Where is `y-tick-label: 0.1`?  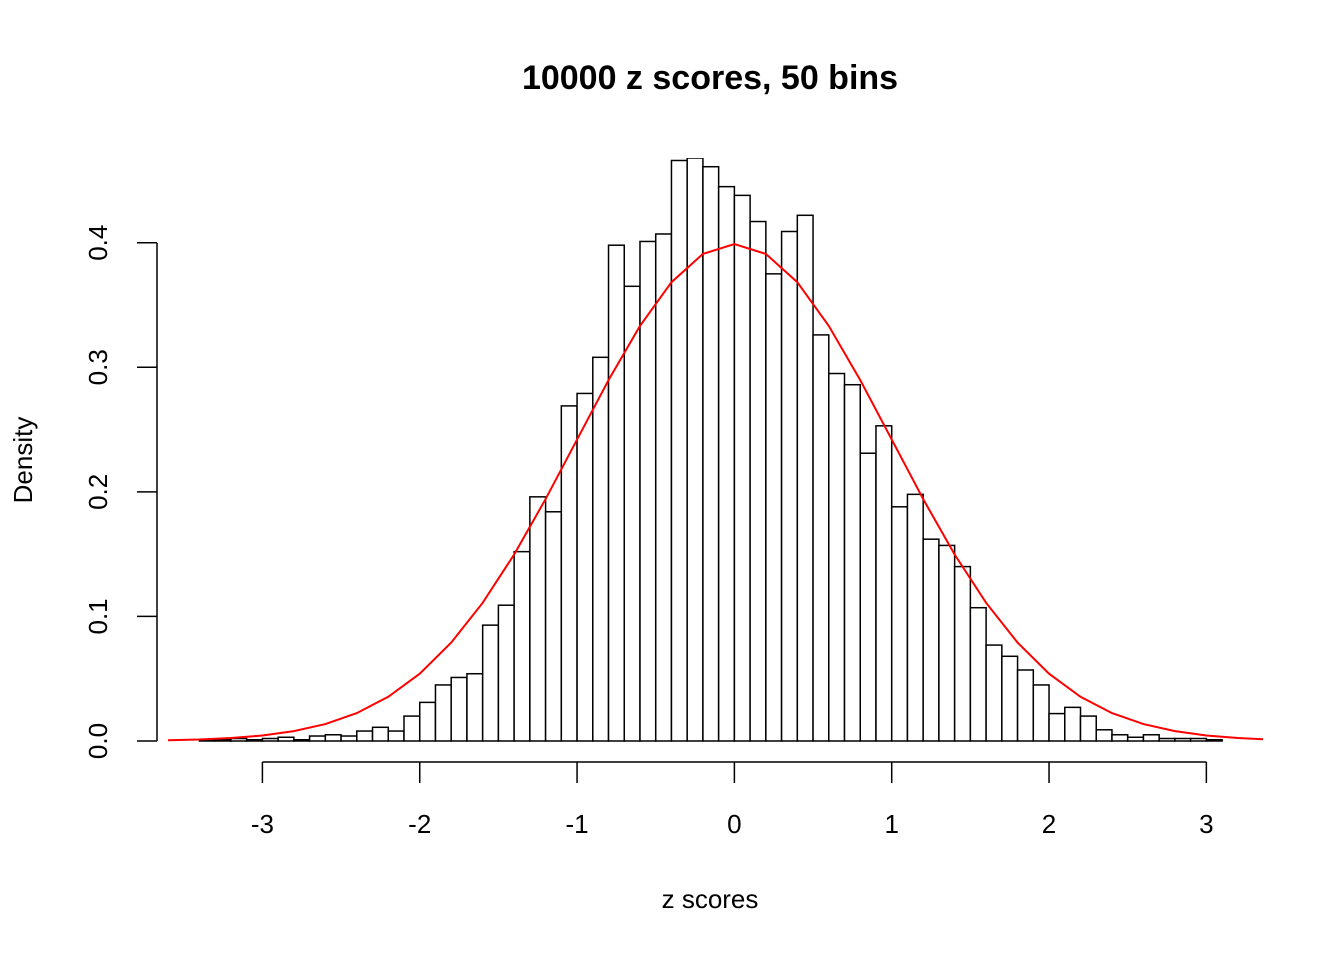 y-tick-label: 0.1 is located at coordinates (98, 616).